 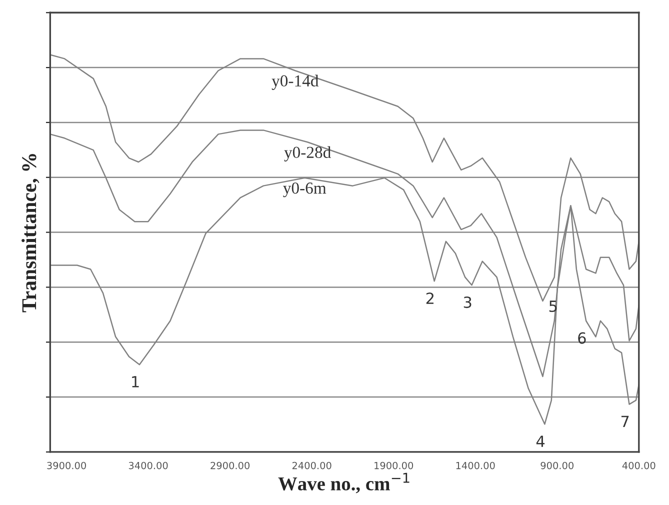 I want to click on x-axis-title: Wave no., cm$^{−1}$, so click(x=344, y=483).